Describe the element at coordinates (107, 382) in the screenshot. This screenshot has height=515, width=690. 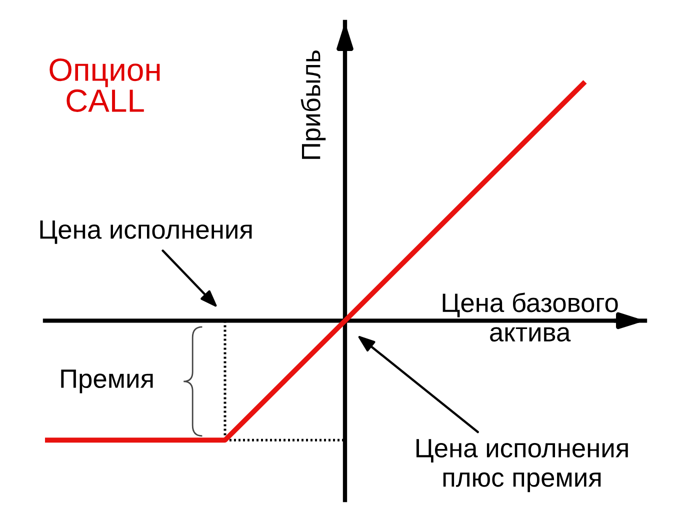
I see `annotation: Премия` at that location.